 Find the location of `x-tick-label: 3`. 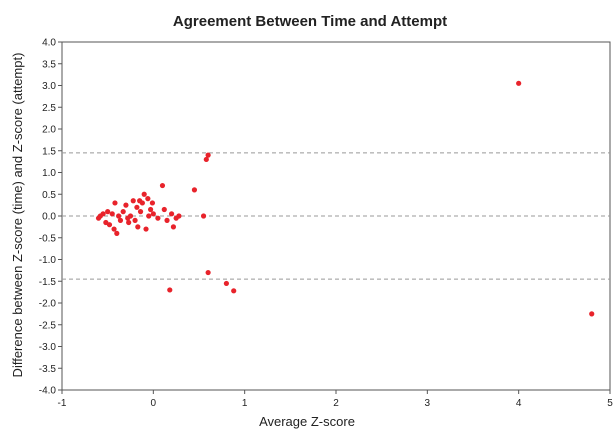

x-tick-label: 3 is located at coordinates (428, 403).